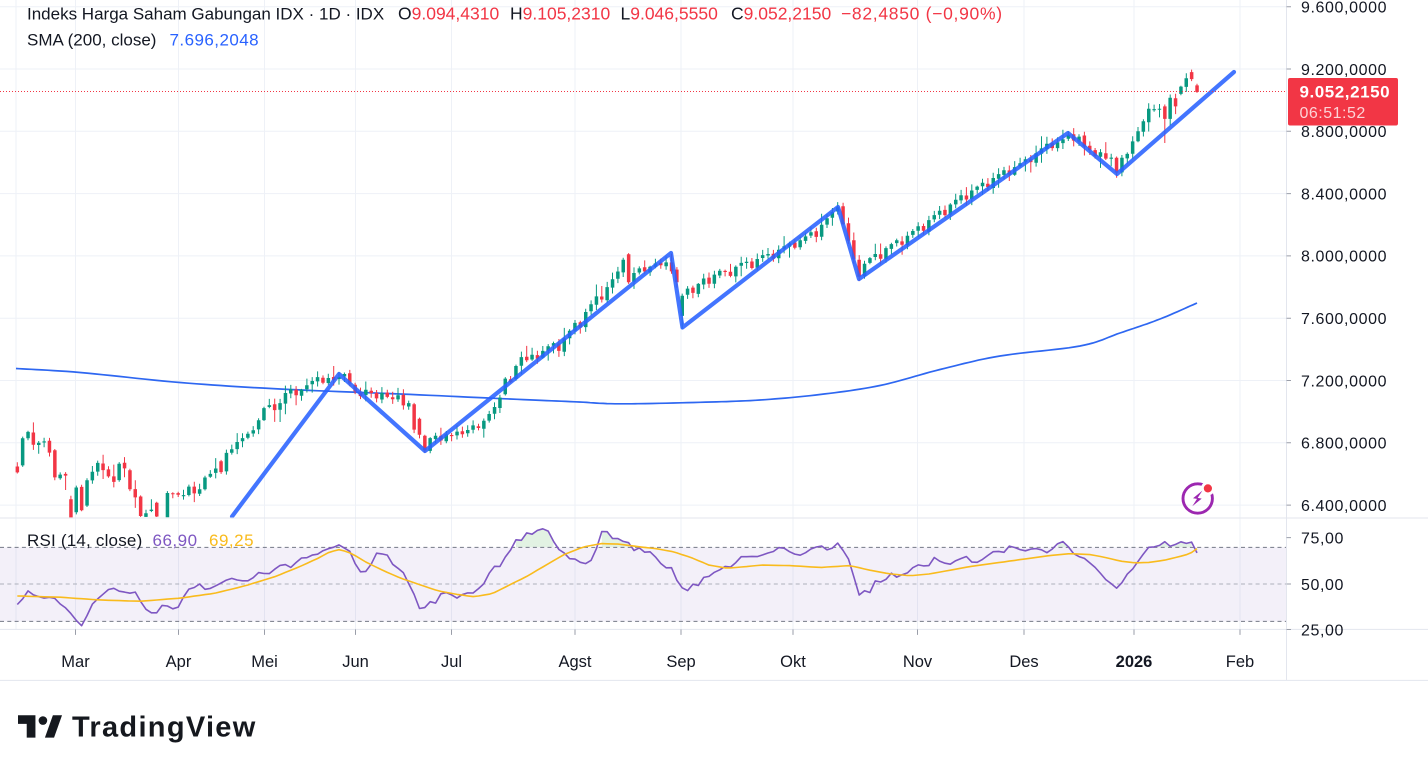 The image size is (1428, 772). Describe the element at coordinates (1322, 538) in the screenshot. I see `svg-text: 75,00` at that location.